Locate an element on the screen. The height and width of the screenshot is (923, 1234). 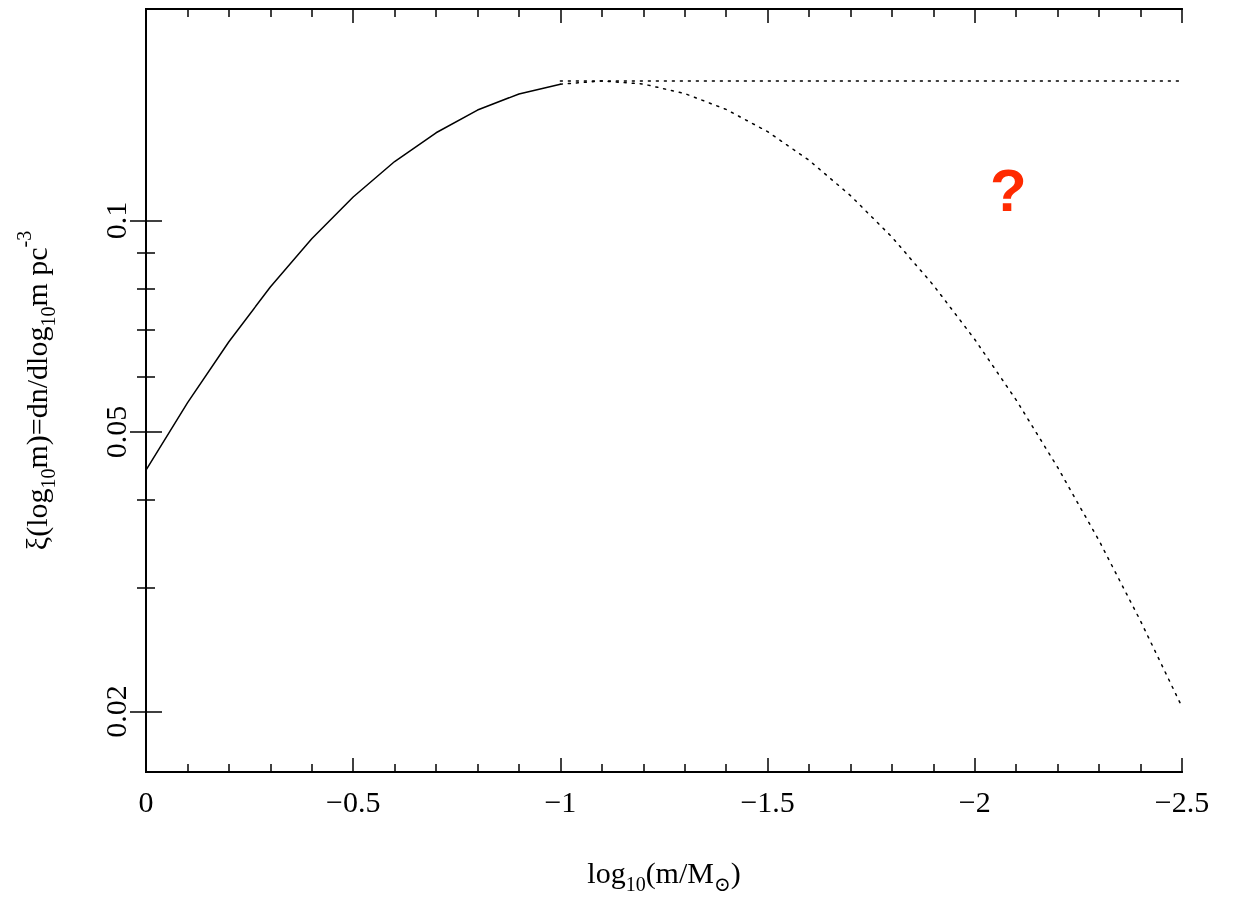
x-tick-label: 0 is located at coordinates (146, 801).